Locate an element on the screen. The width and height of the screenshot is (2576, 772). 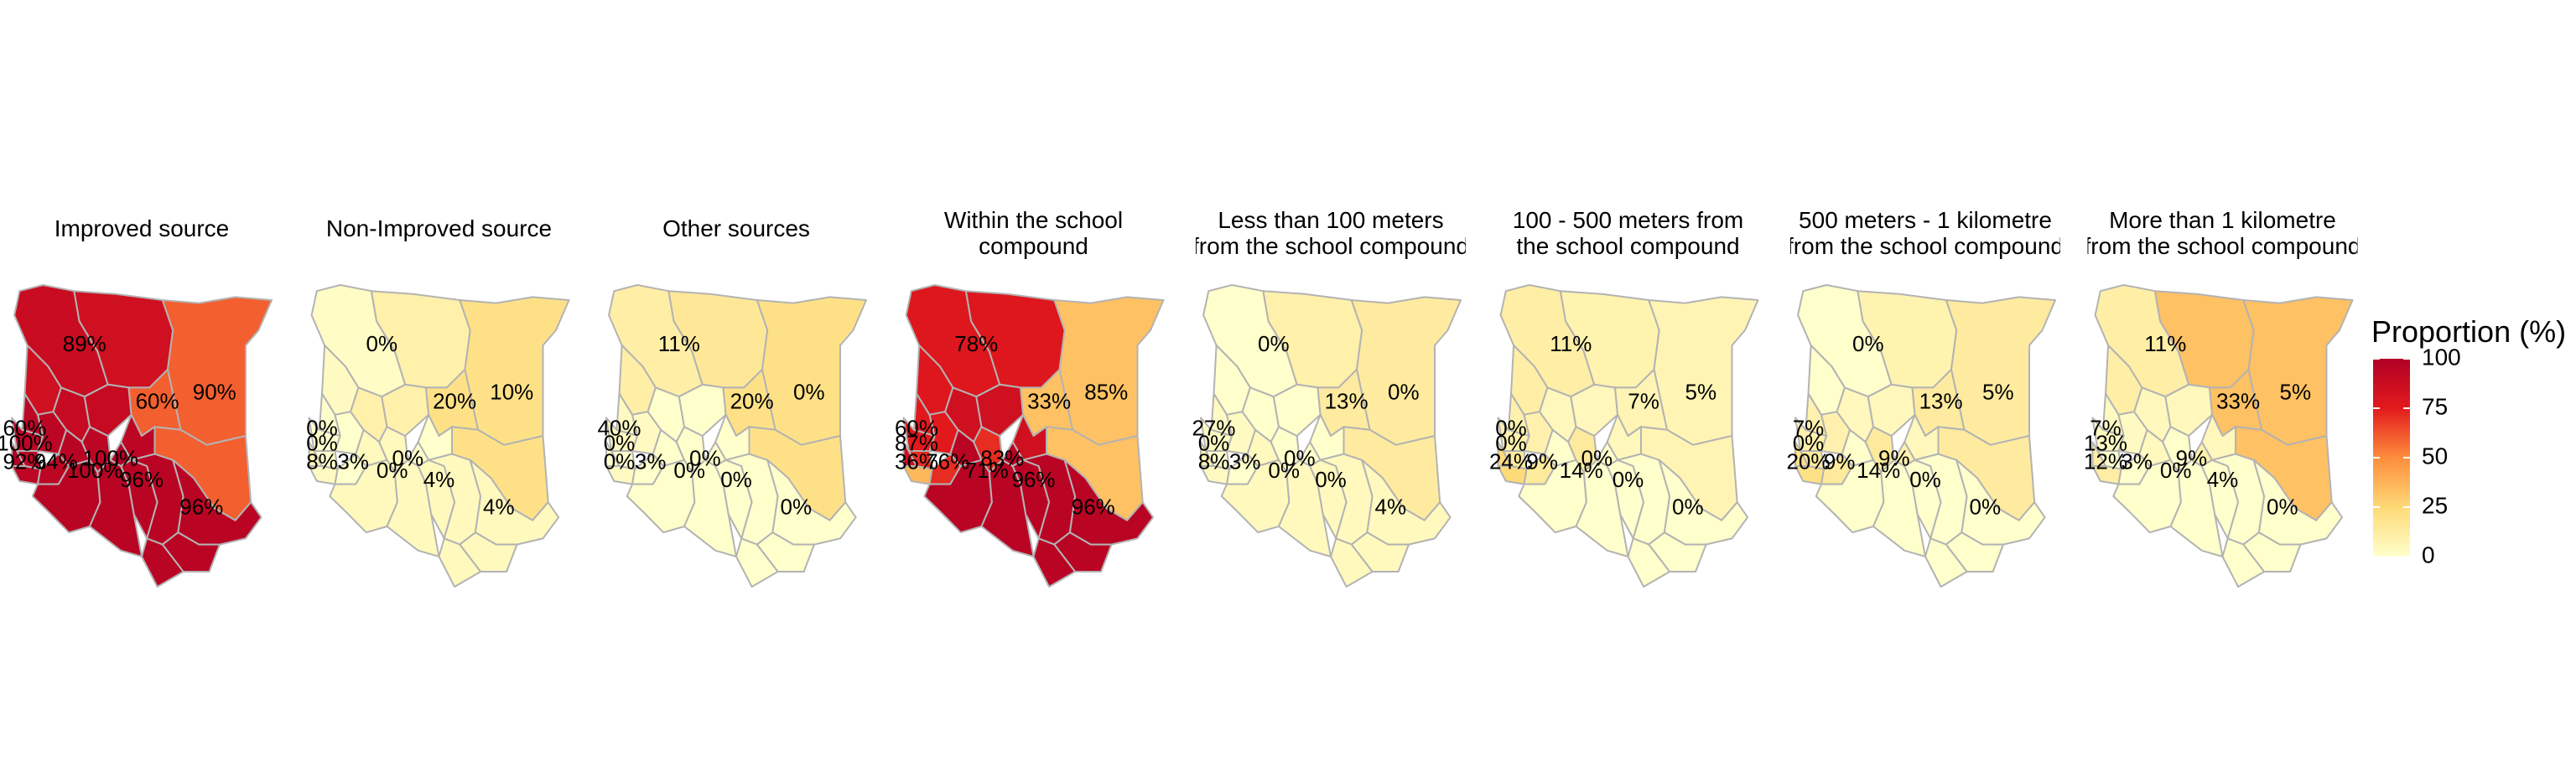
map-title-line: Improved source is located at coordinates (142, 228).